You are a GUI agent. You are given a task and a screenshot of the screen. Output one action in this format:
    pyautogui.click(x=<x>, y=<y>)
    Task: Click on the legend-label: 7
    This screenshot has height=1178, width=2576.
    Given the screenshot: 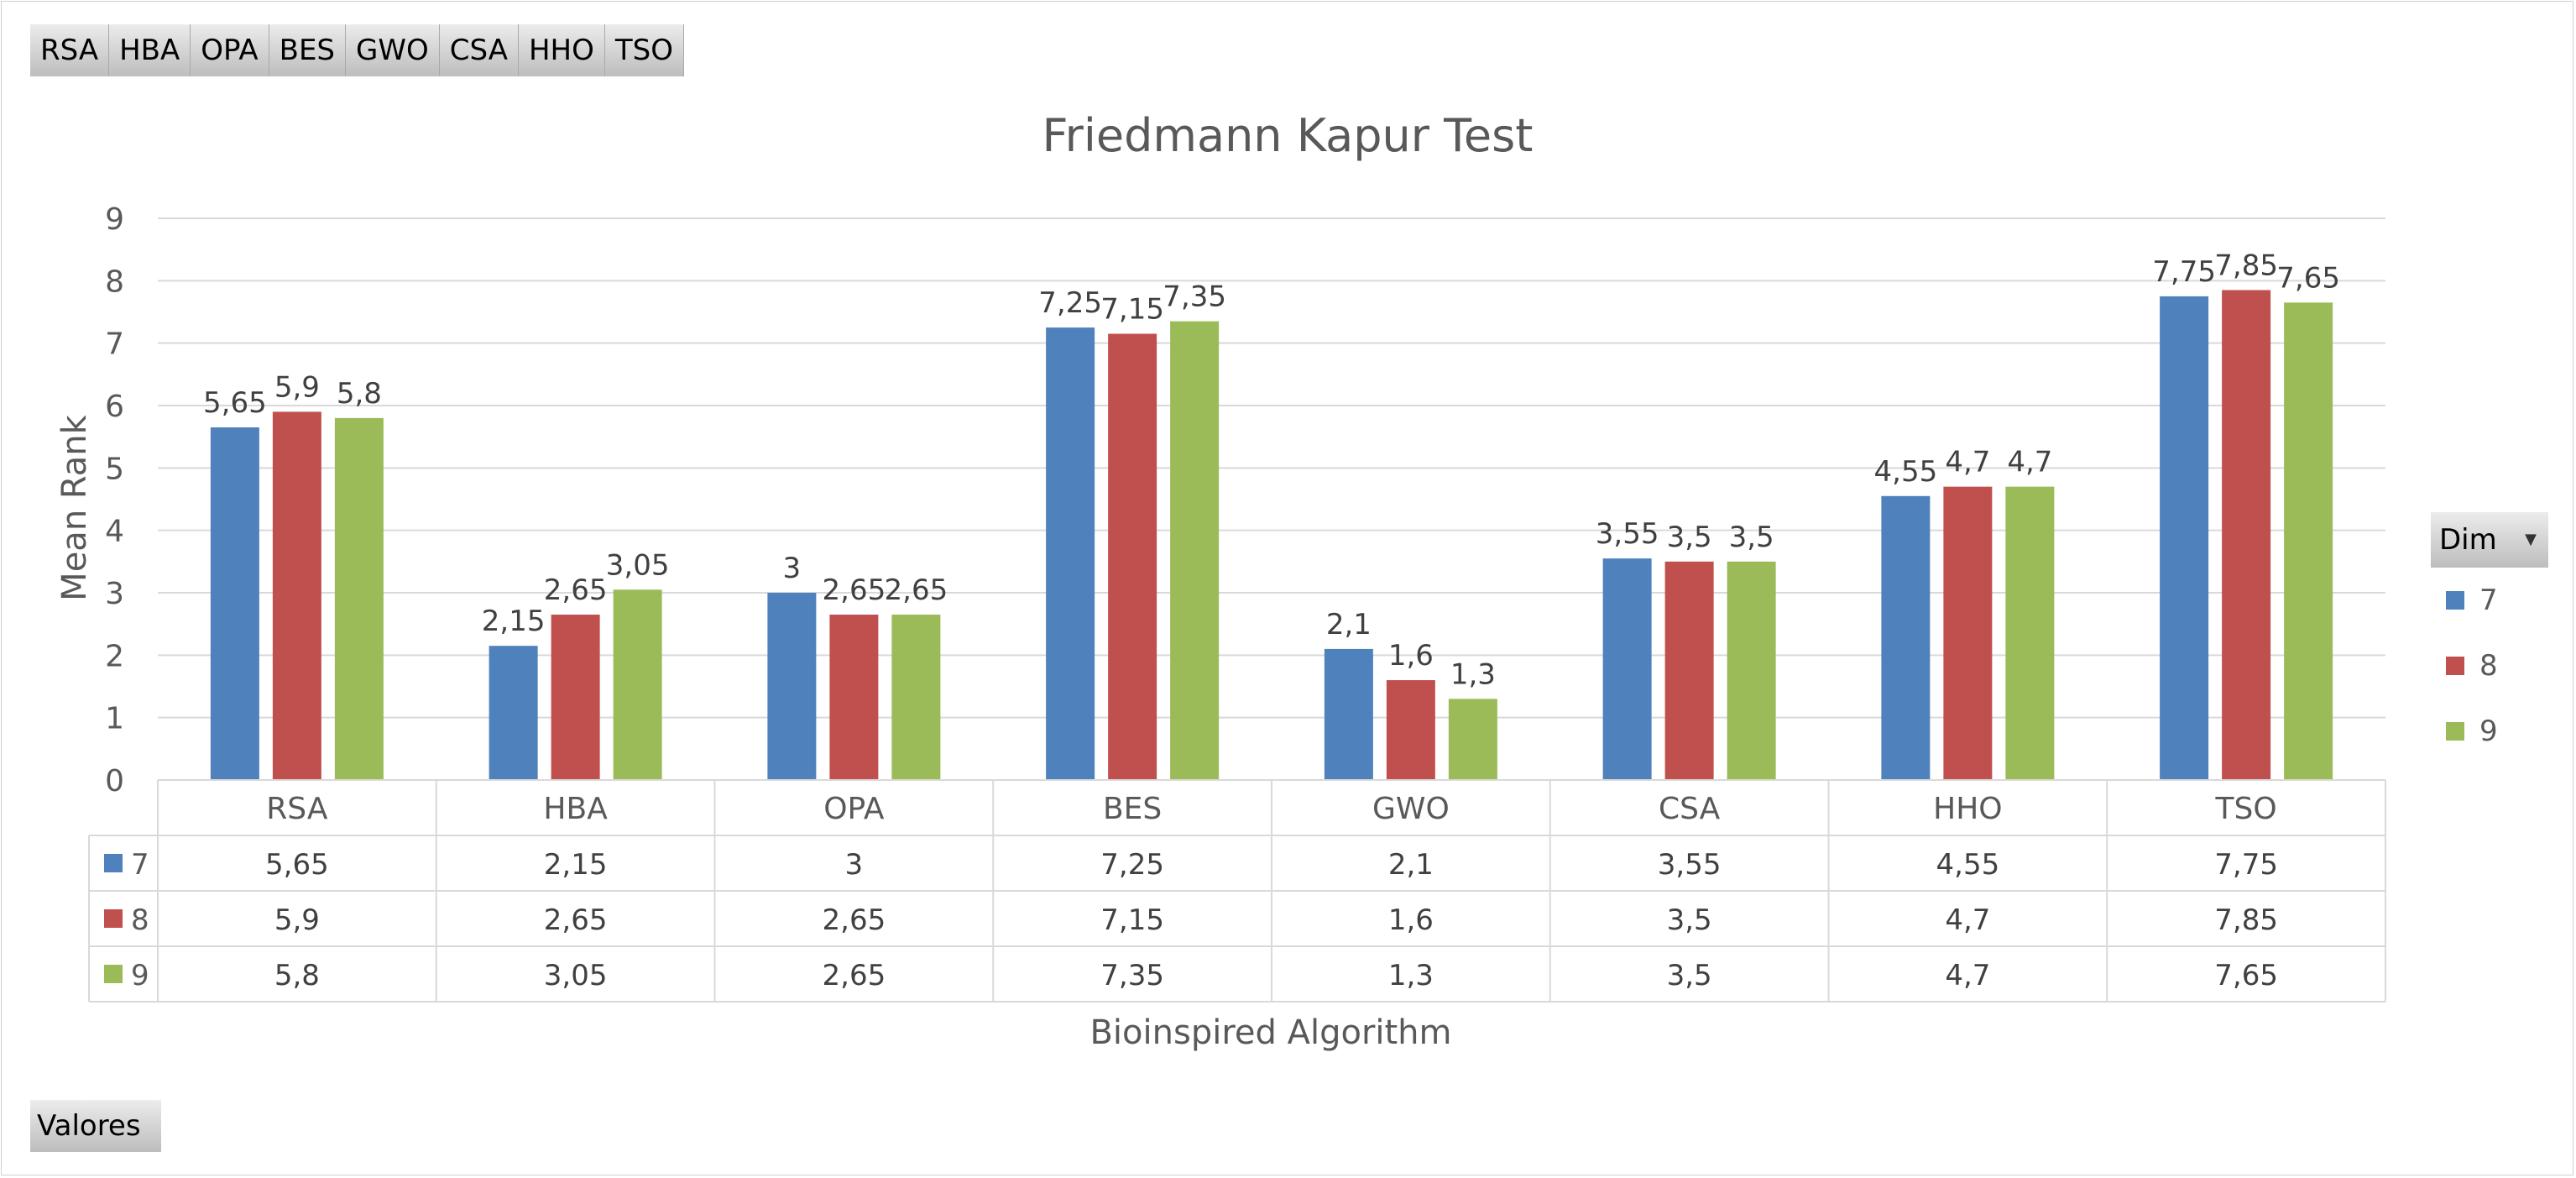 What is the action you would take?
    pyautogui.click(x=2488, y=600)
    